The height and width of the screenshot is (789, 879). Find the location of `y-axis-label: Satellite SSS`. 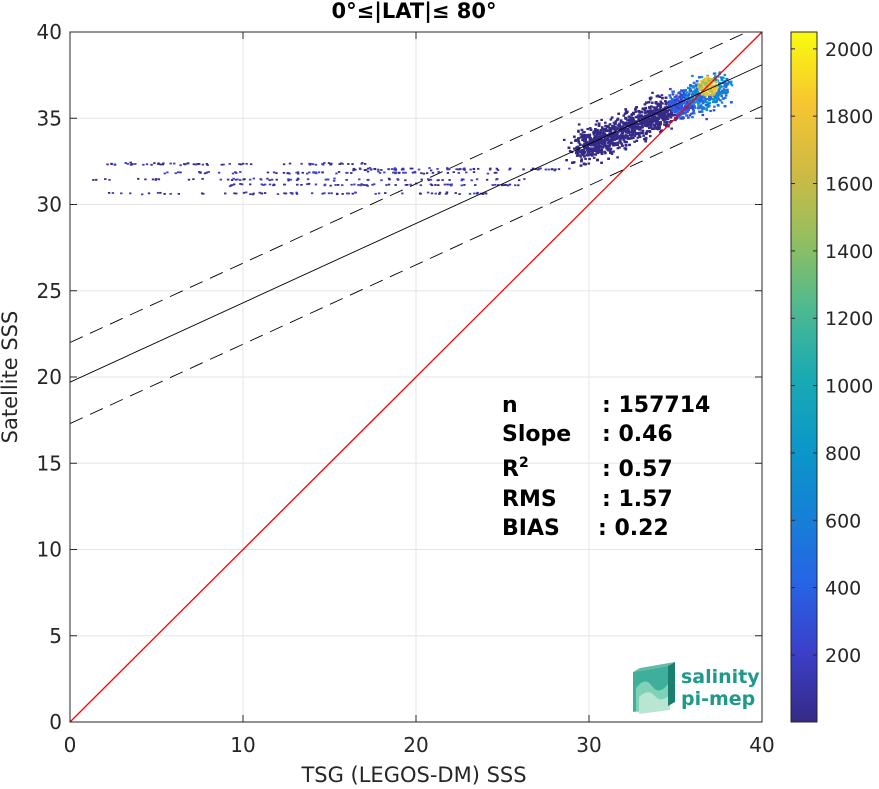

y-axis-label: Satellite SSS is located at coordinates (11, 377).